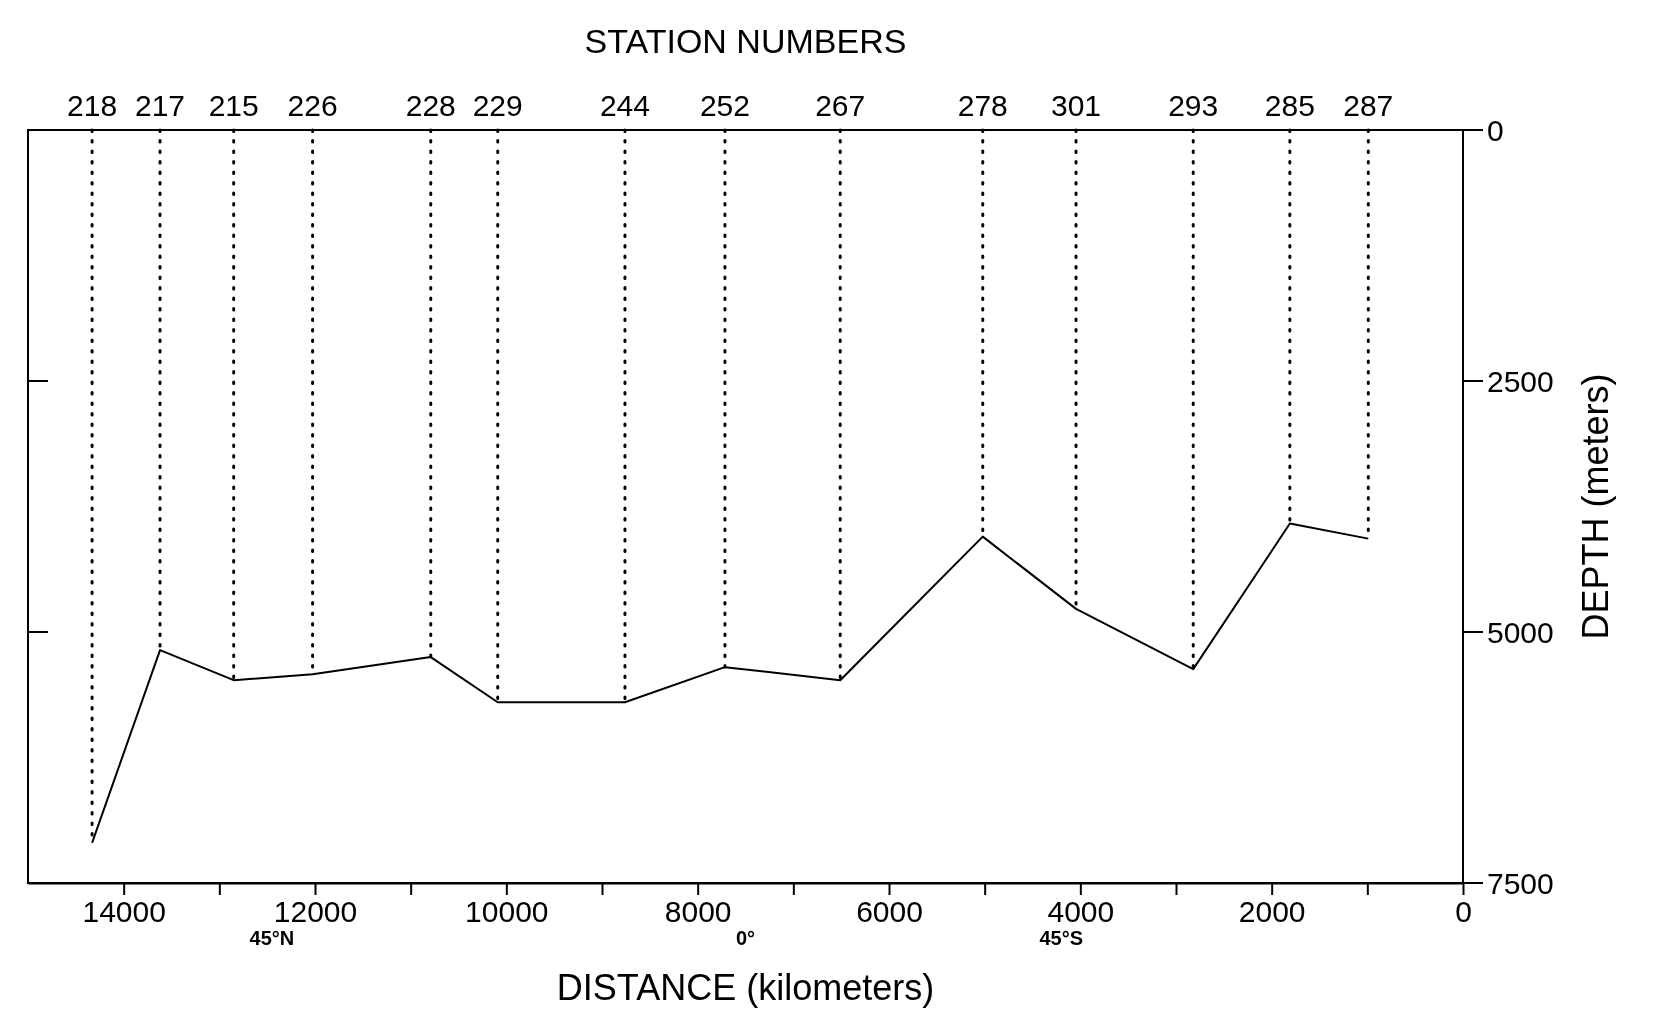 This screenshot has width=1653, height=1033. Describe the element at coordinates (698, 912) in the screenshot. I see `x-tick-label: 8000` at that location.